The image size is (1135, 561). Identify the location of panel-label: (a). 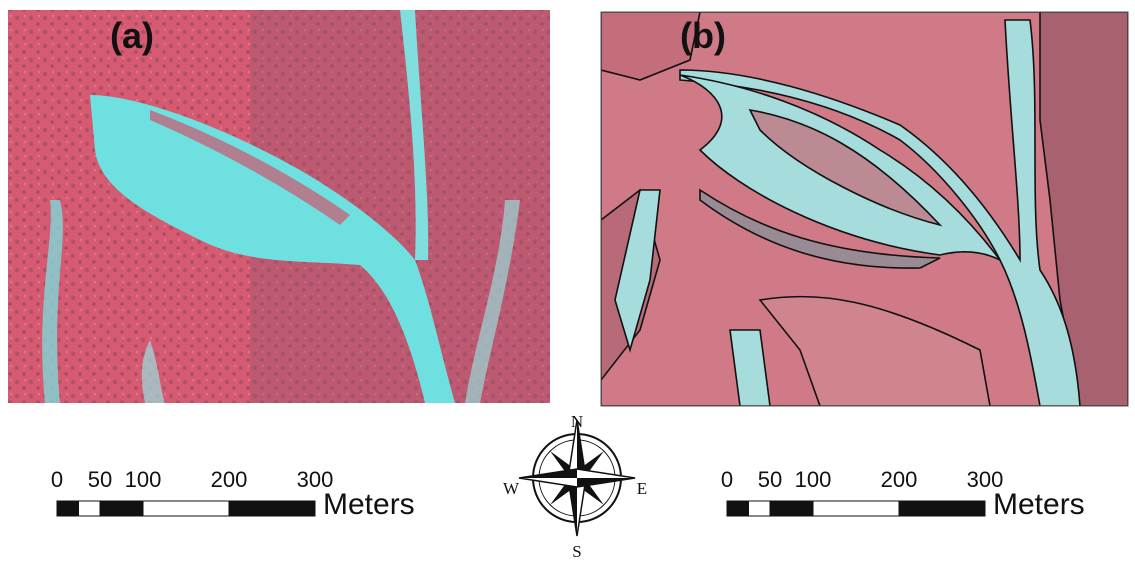
(132, 35).